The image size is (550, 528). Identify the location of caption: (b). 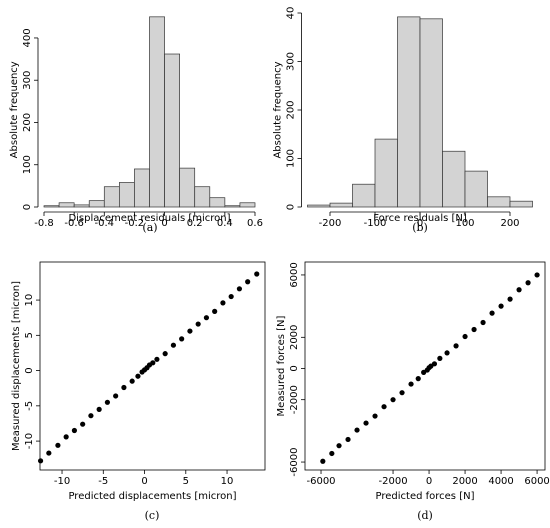
(420, 227).